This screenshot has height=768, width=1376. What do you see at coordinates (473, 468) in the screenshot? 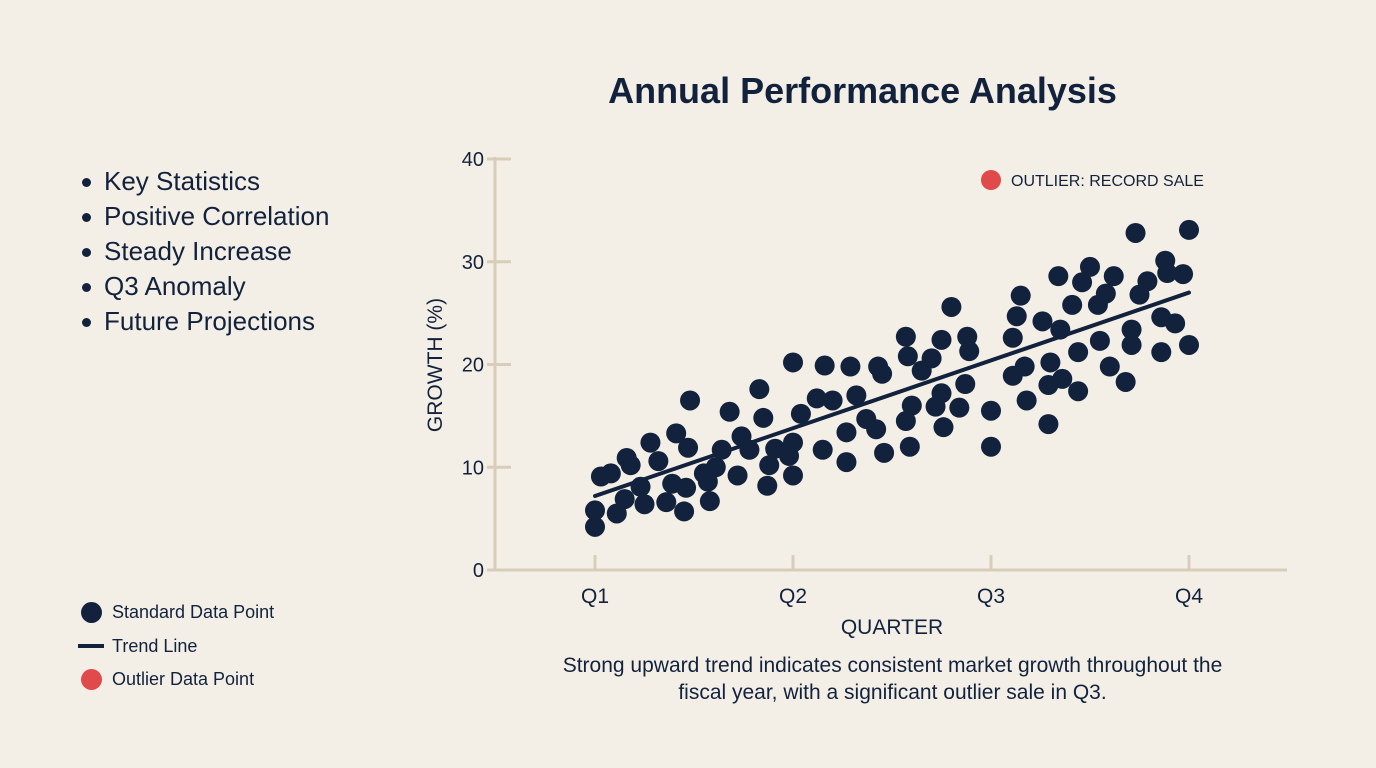
I see `y-tick-label: 10` at bounding box center [473, 468].